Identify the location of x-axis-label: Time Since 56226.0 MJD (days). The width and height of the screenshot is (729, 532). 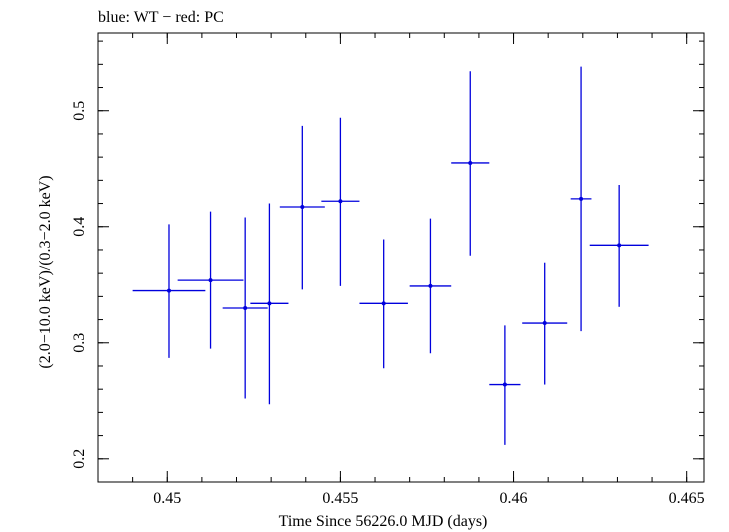
(383, 521).